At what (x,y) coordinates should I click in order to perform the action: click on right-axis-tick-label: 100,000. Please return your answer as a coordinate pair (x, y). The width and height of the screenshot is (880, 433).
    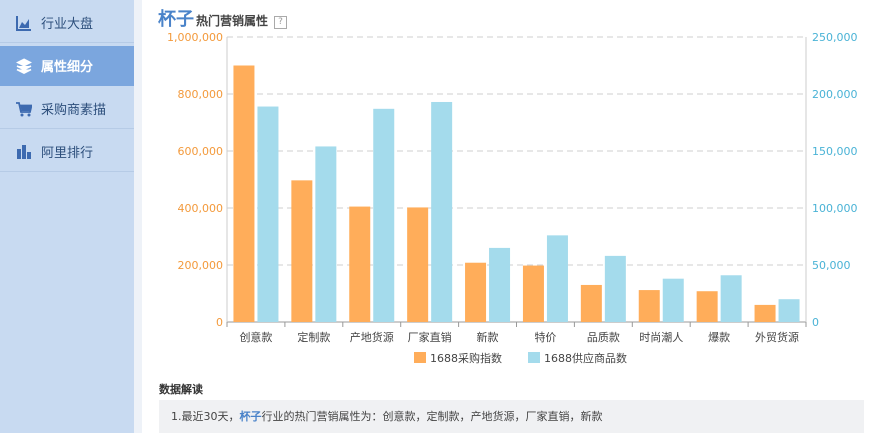
    Looking at the image, I should click on (835, 208).